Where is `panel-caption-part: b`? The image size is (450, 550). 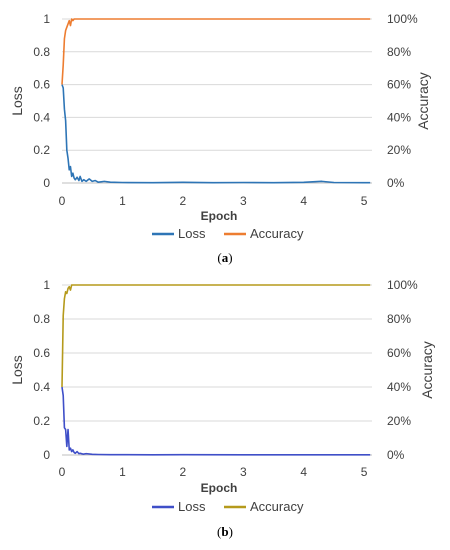
panel-caption-part: b is located at coordinates (224, 531).